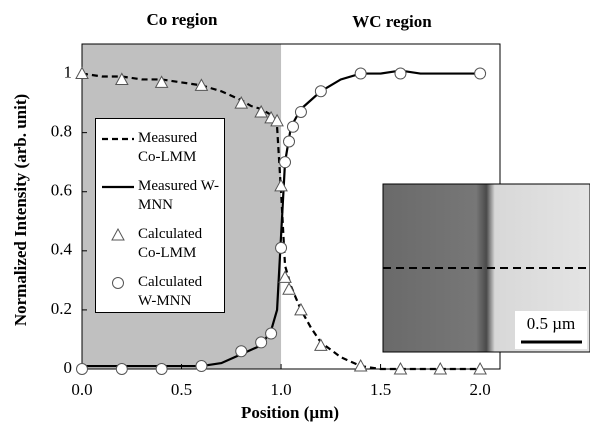 The width and height of the screenshot is (590, 434). Describe the element at coordinates (20, 210) in the screenshot. I see `y-axis-label: Normalized Intensity (arb. unit)` at that location.